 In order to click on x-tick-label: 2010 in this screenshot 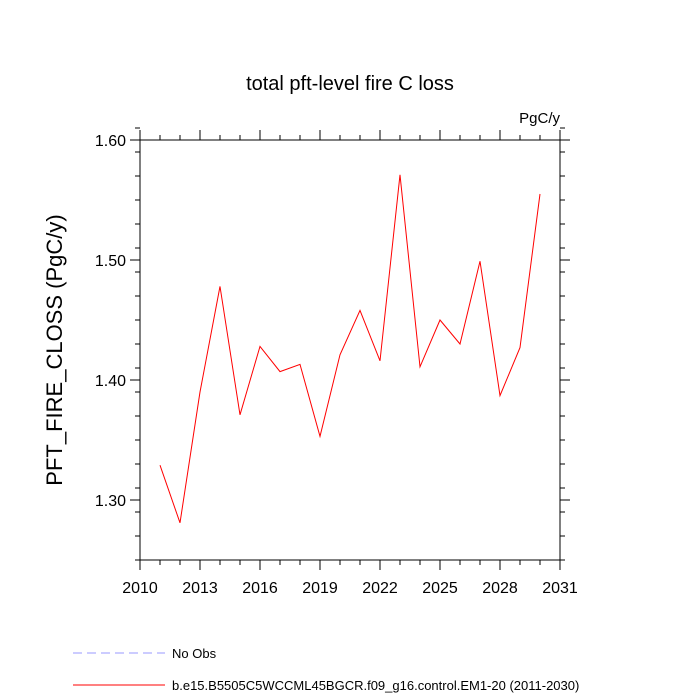, I will do `click(140, 588)`.